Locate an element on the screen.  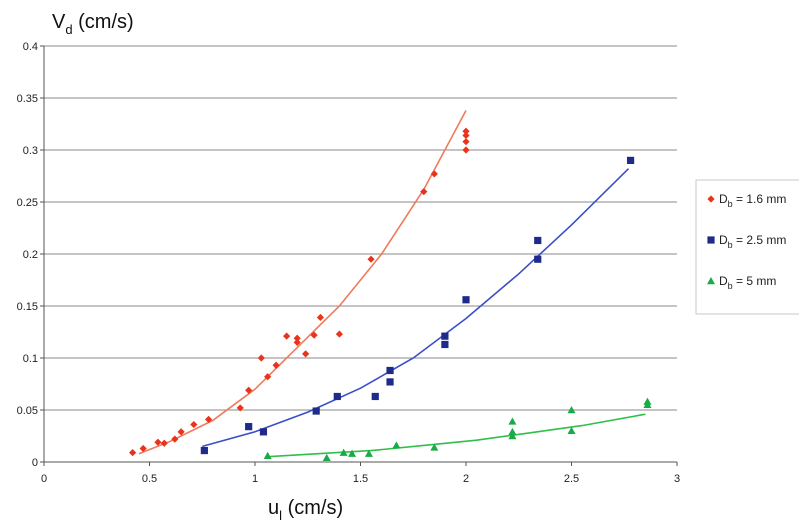
x-axis-title-main: u is located at coordinates (273, 508).